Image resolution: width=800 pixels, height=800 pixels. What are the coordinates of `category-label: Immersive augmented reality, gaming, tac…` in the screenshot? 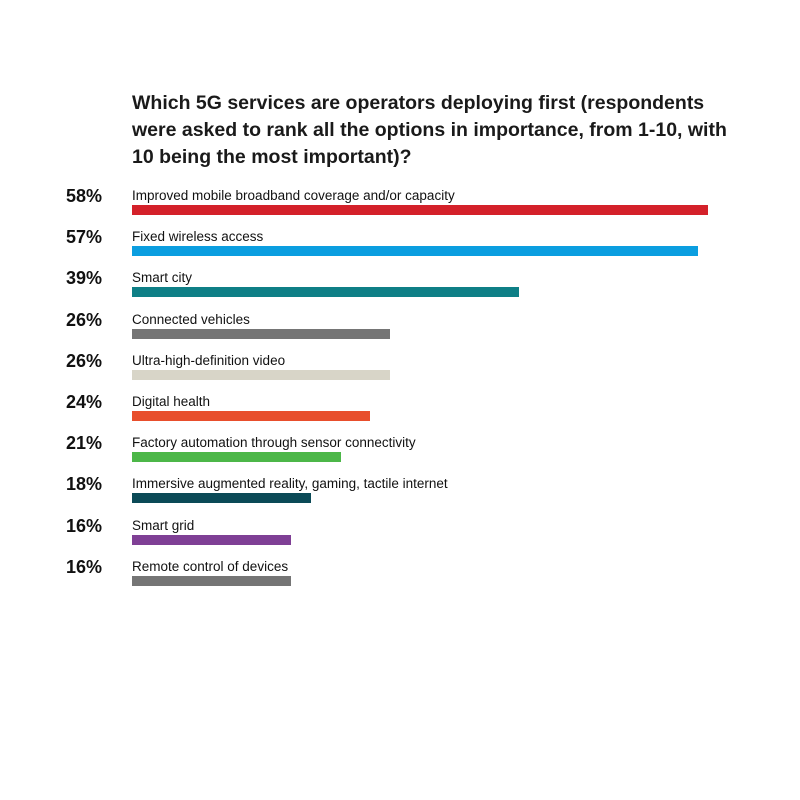 It's located at (290, 484).